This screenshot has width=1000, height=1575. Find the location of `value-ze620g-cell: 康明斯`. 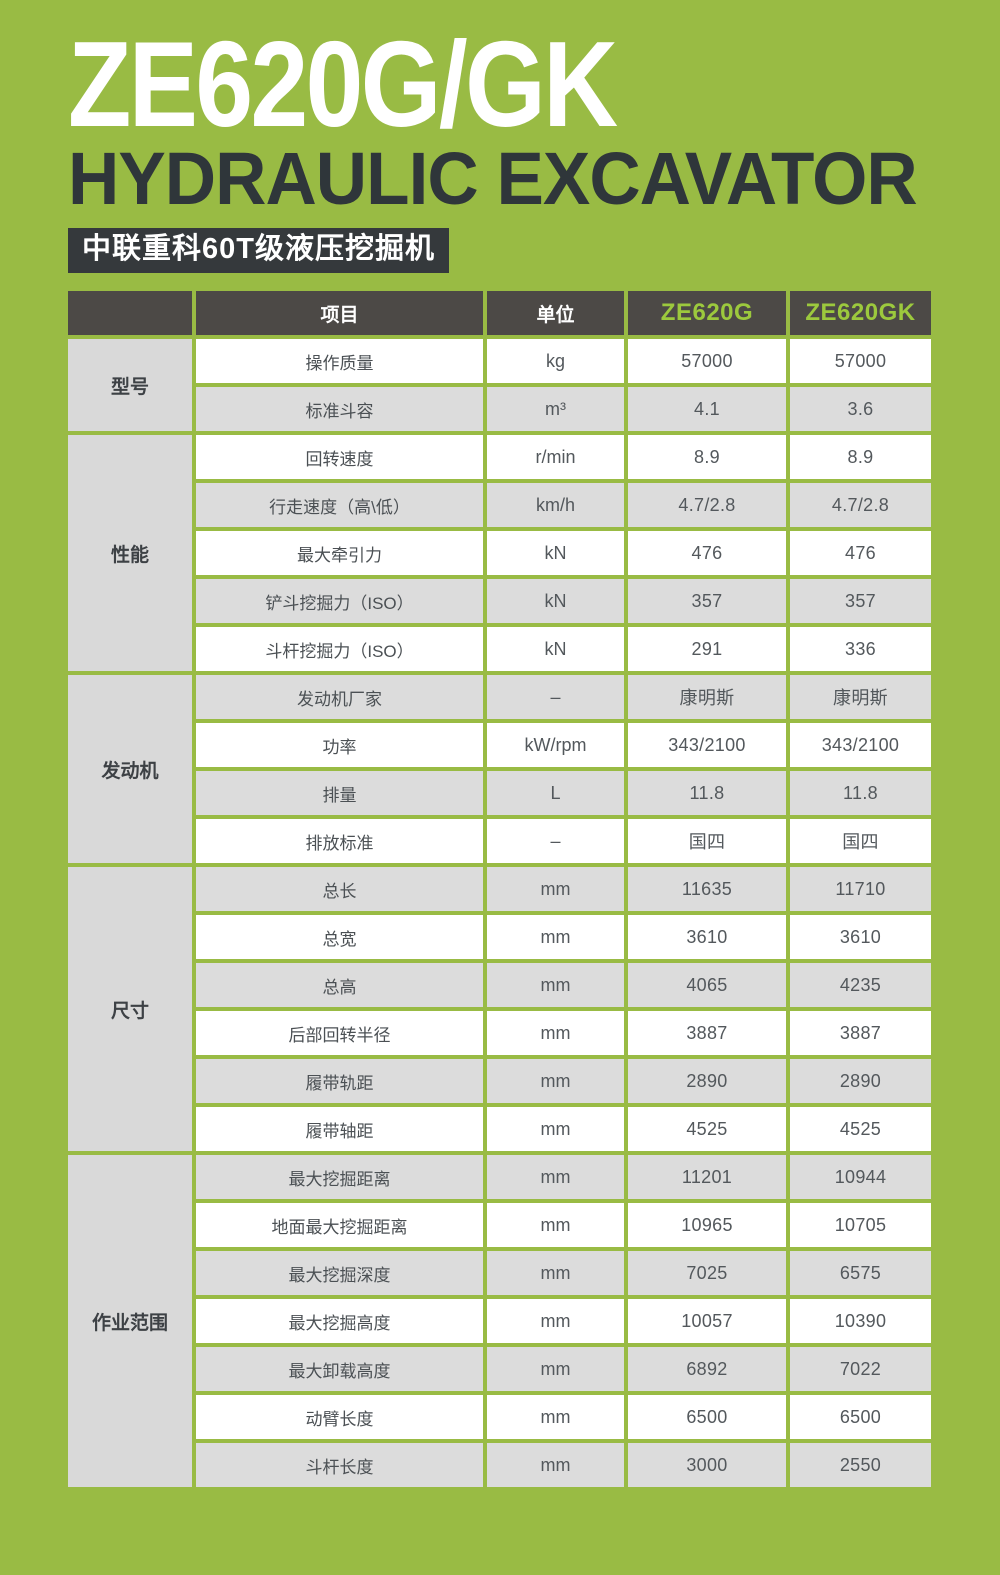

value-ze620g-cell: 康明斯 is located at coordinates (707, 697).